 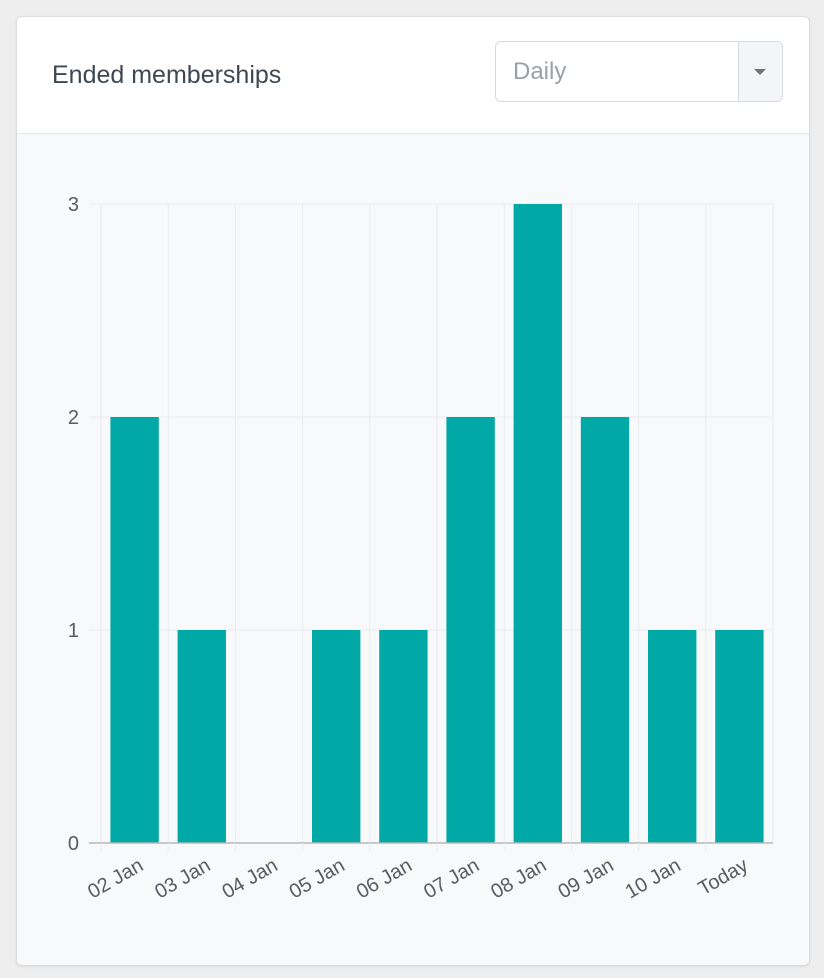 I want to click on x-tick-label: 03 Jan, so click(x=182, y=878).